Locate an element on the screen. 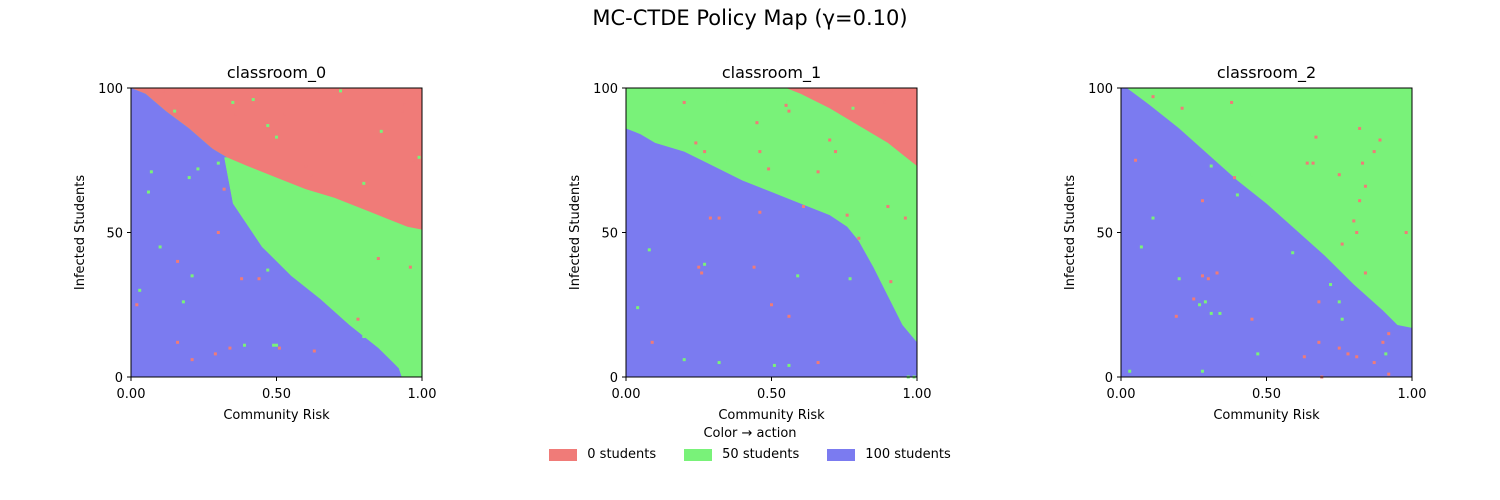 Image resolution: width=1500 pixels, height=500 pixels. legend-item-0: 0 students is located at coordinates (602, 454).